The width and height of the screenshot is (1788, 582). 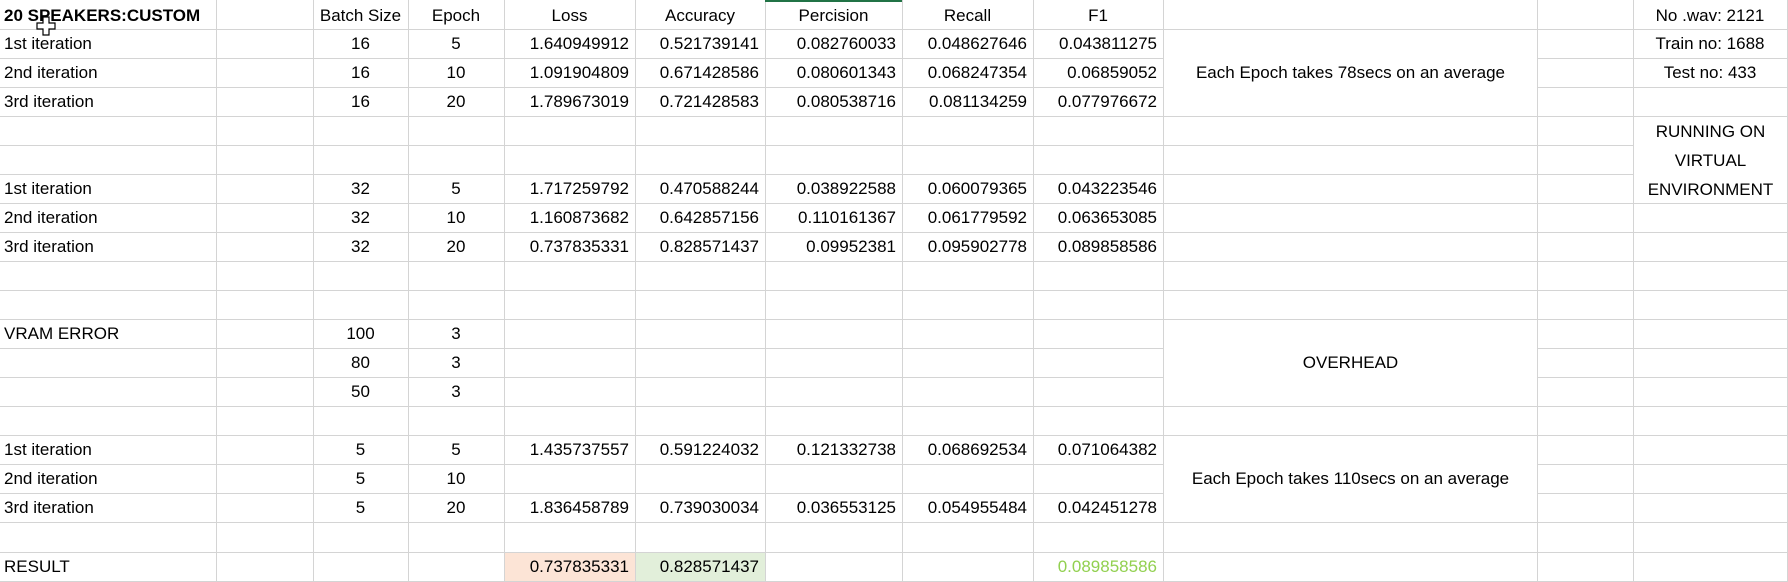 What do you see at coordinates (1710, 131) in the screenshot?
I see `environment-note-line1: RUNNING ON` at bounding box center [1710, 131].